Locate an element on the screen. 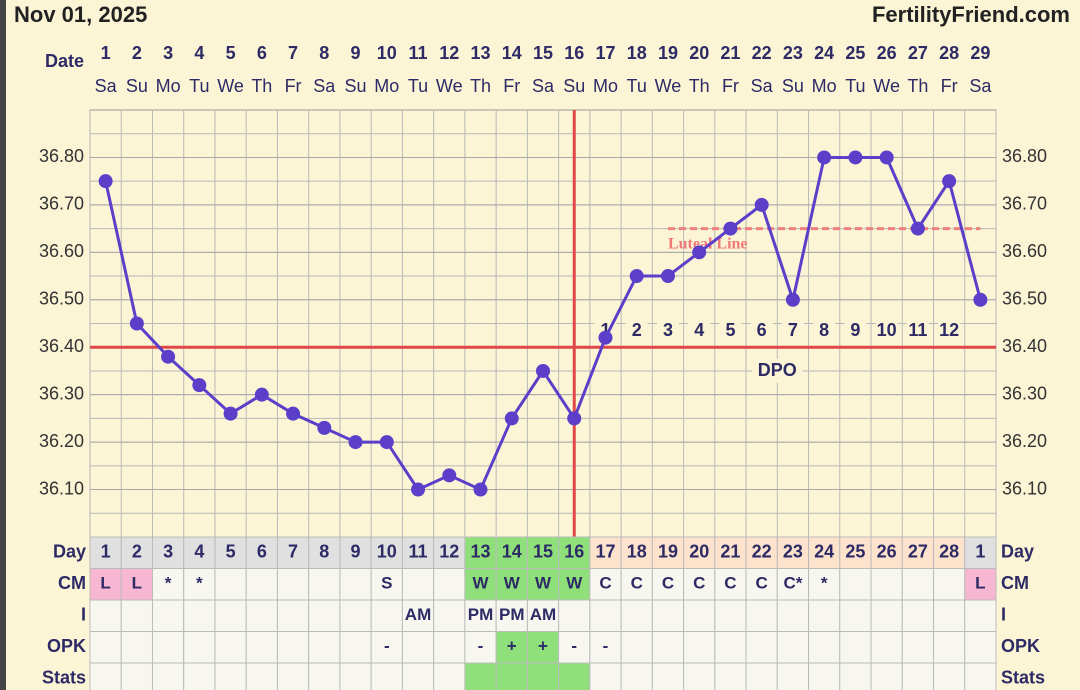  cell-text: + is located at coordinates (543, 646).